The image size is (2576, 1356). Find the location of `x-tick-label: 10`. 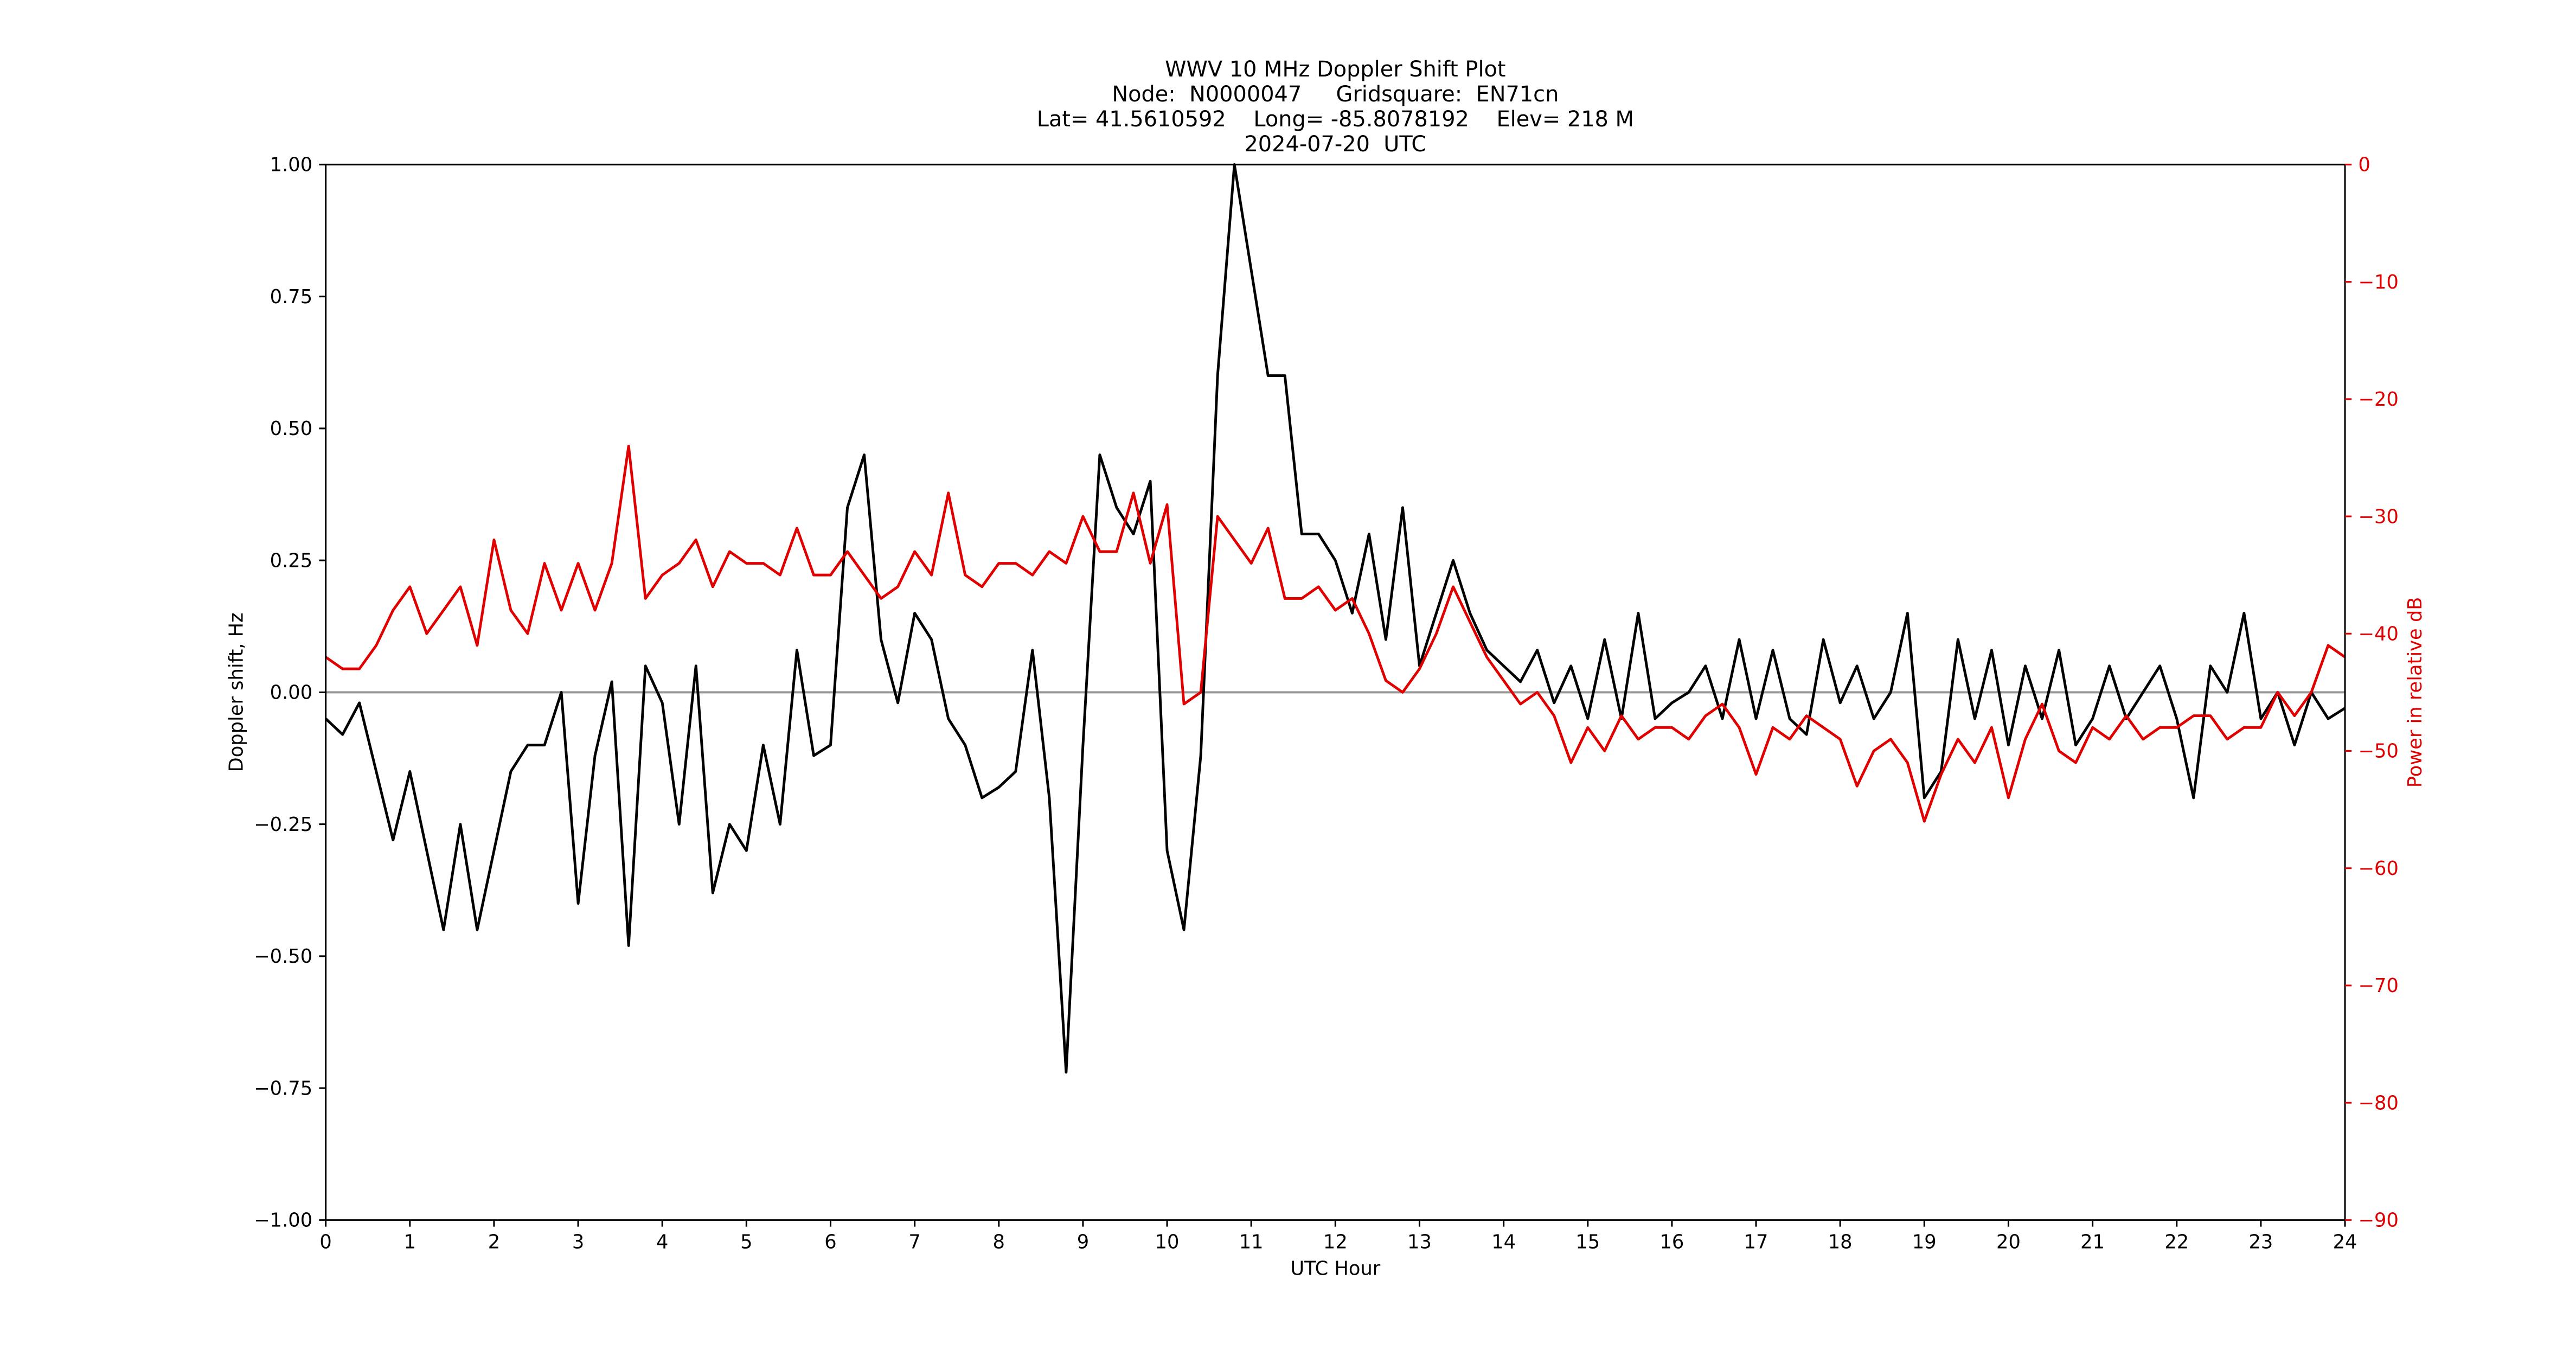

x-tick-label: 10 is located at coordinates (1167, 1242).